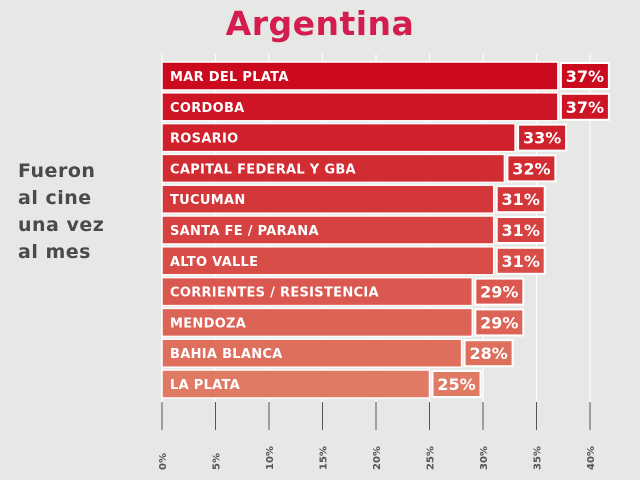  I want to click on category-label: MAR DEL PLATA, so click(229, 77).